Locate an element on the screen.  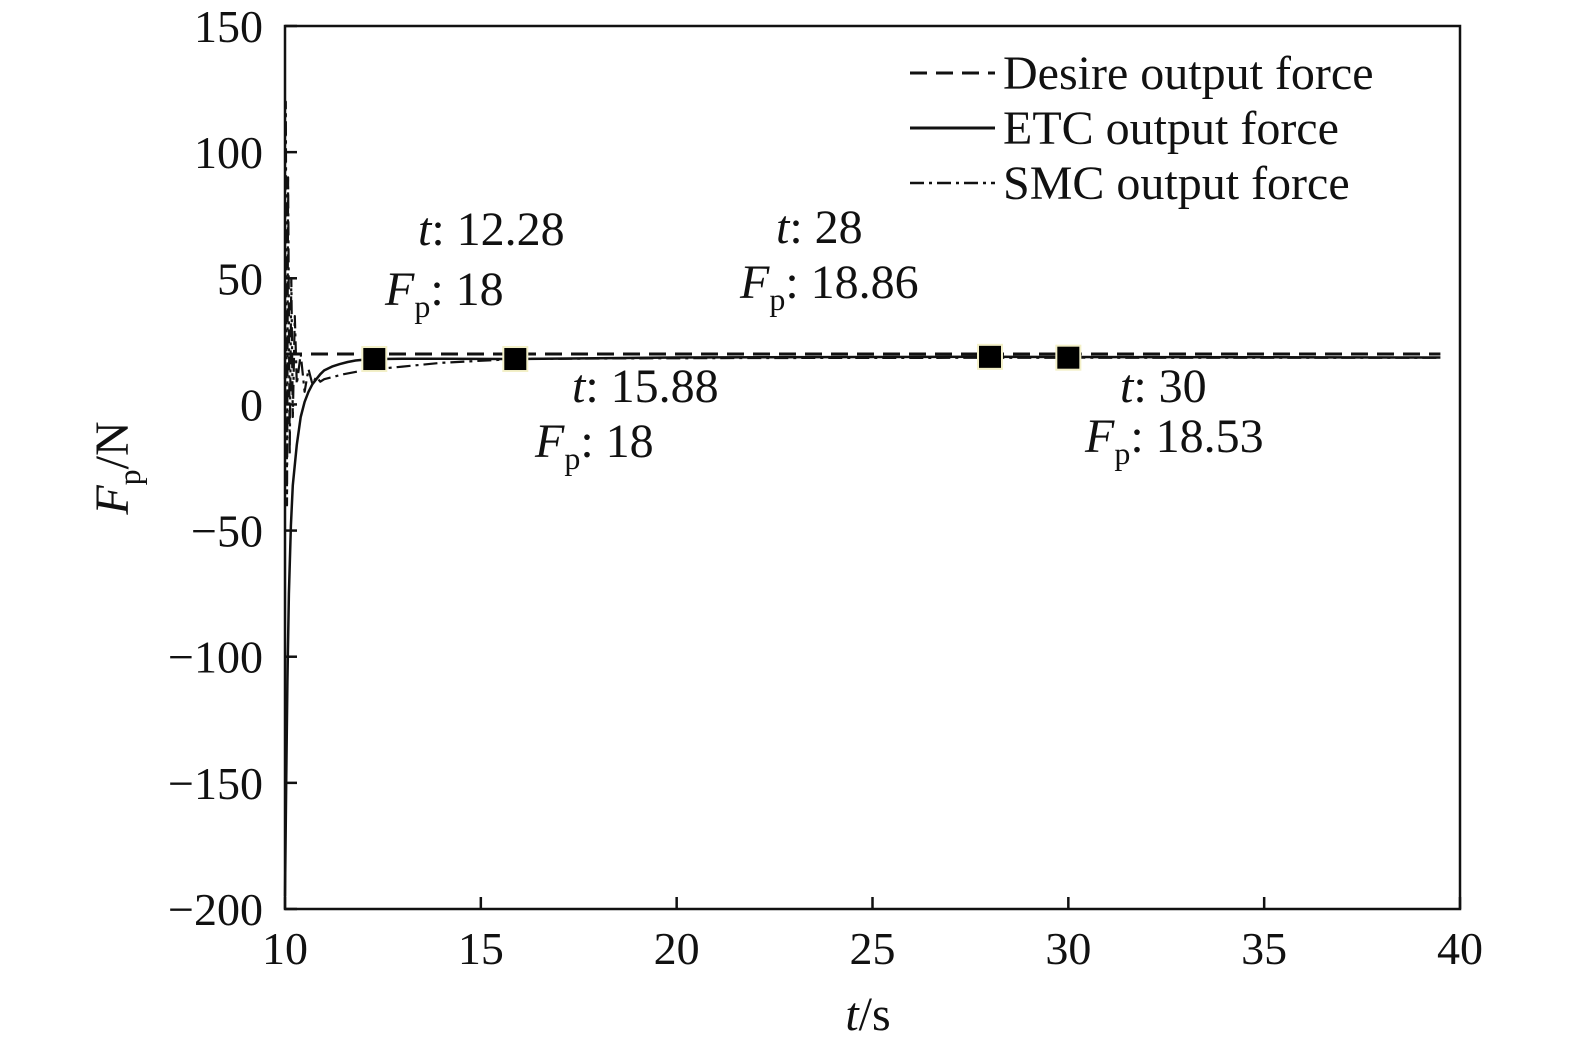
legend-label-etc: ETC output force is located at coordinates (1171, 128).